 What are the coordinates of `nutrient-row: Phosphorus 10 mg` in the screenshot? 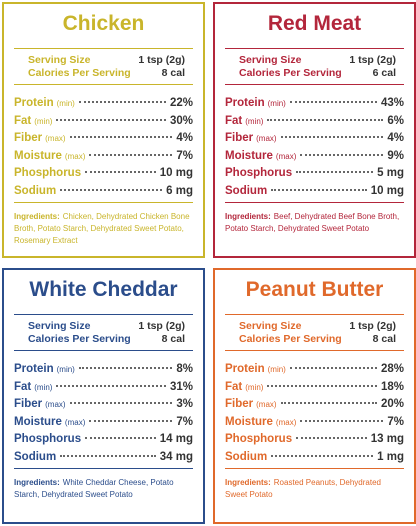 It's located at (103, 176).